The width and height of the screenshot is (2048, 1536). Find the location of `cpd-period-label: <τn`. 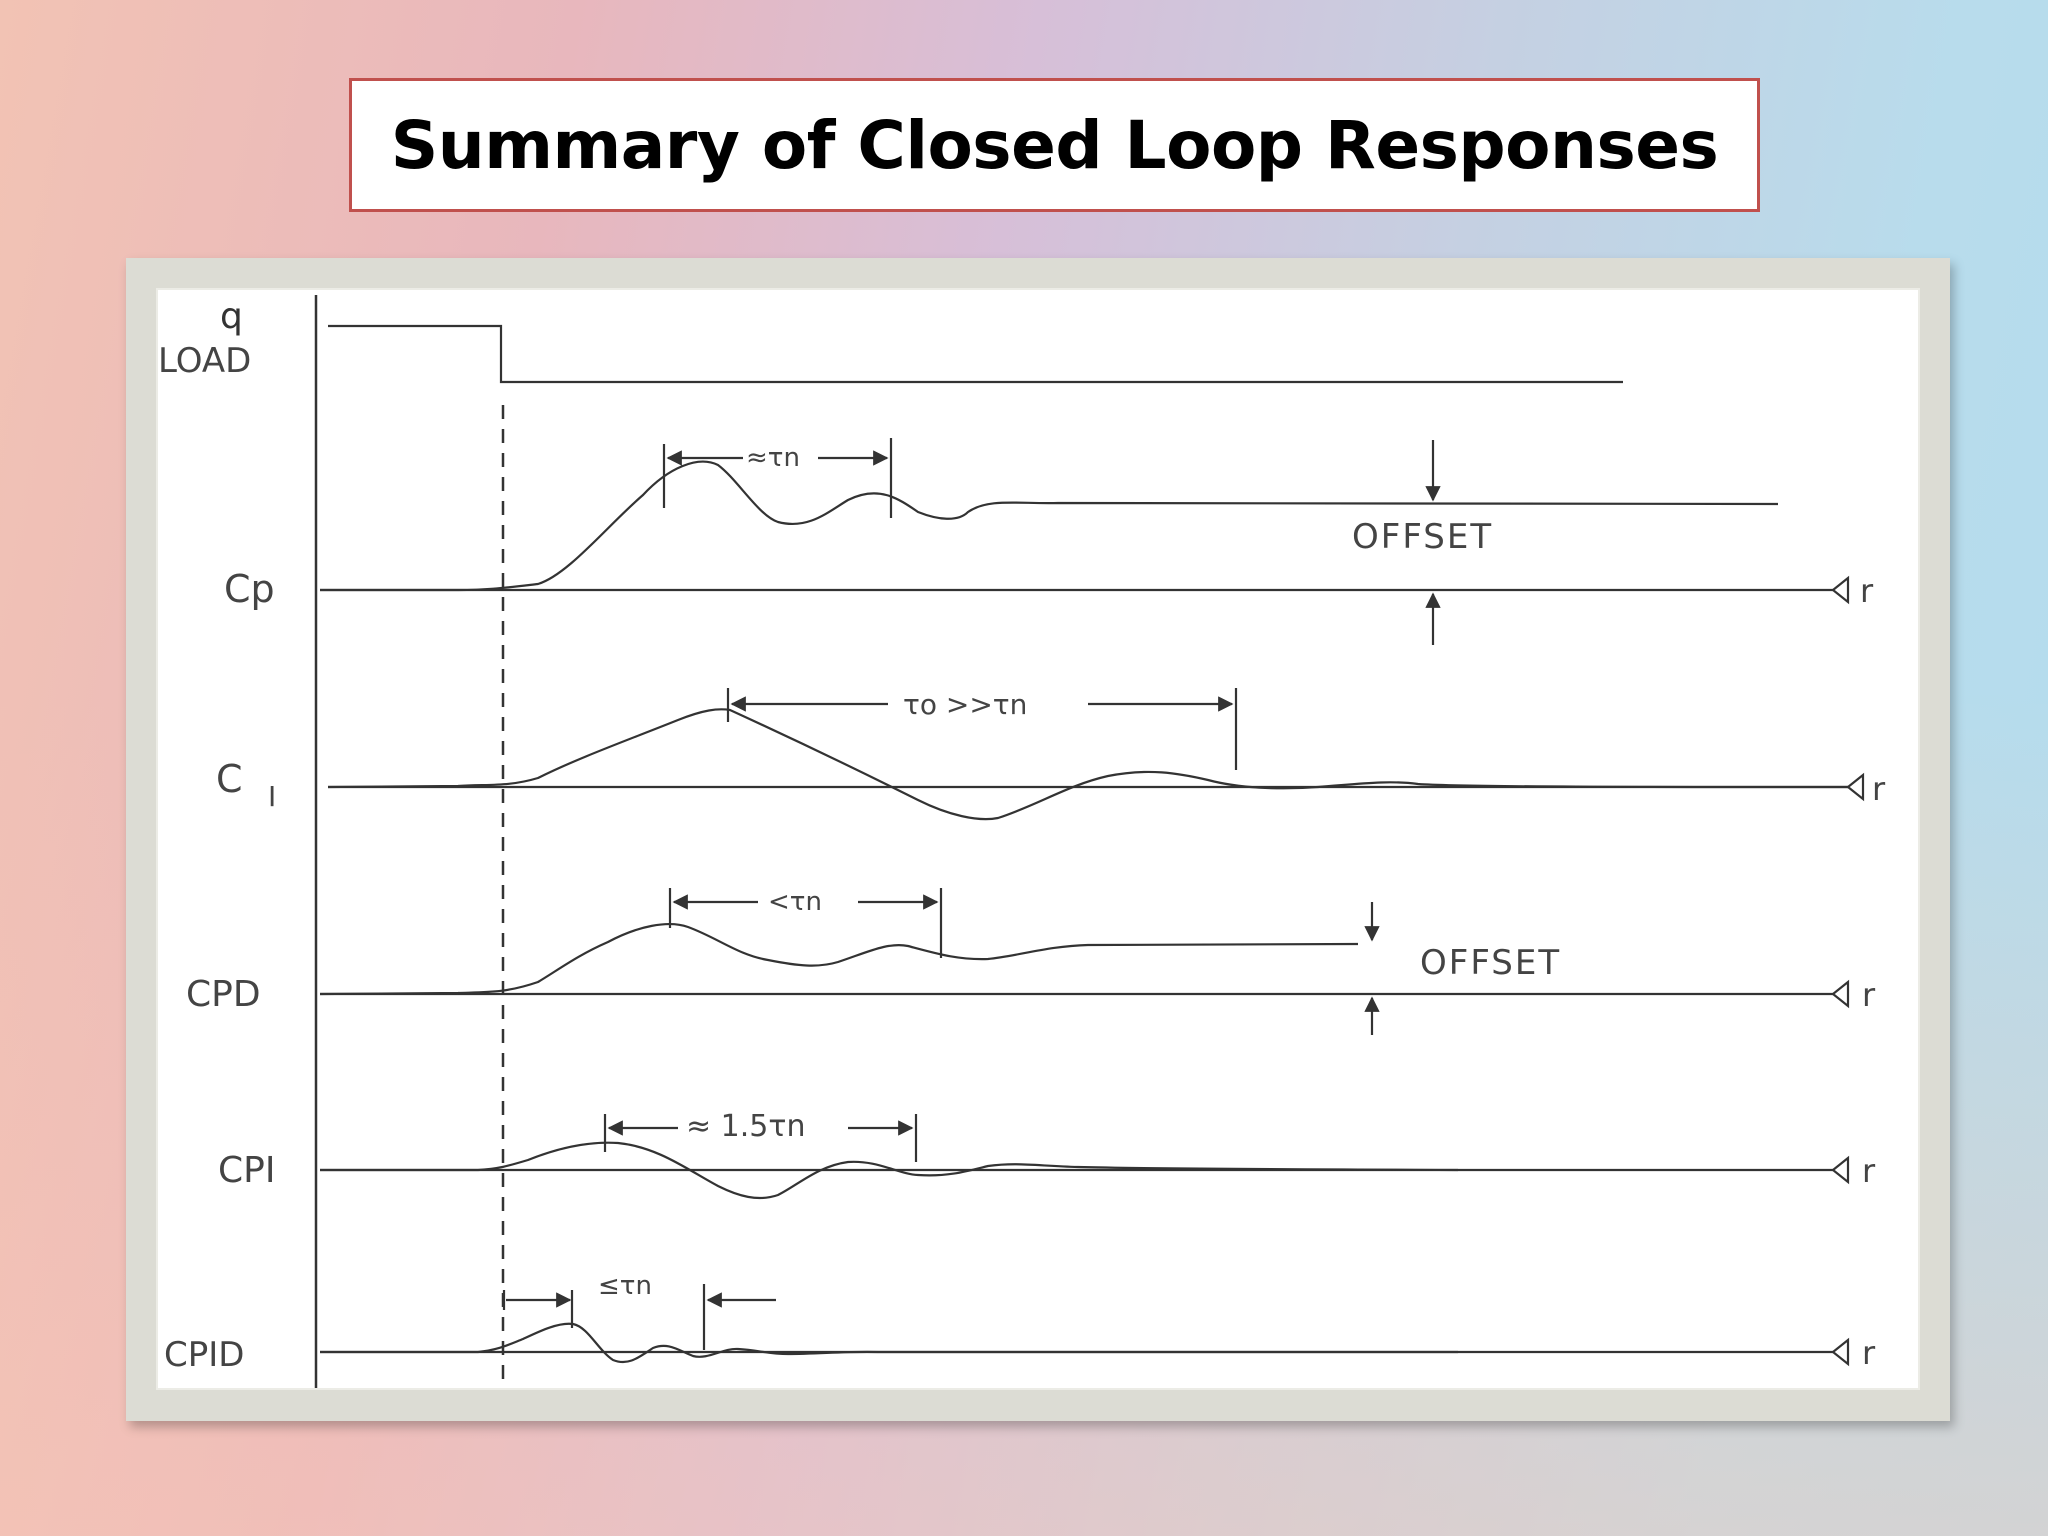

cpd-period-label: <τn is located at coordinates (795, 902).